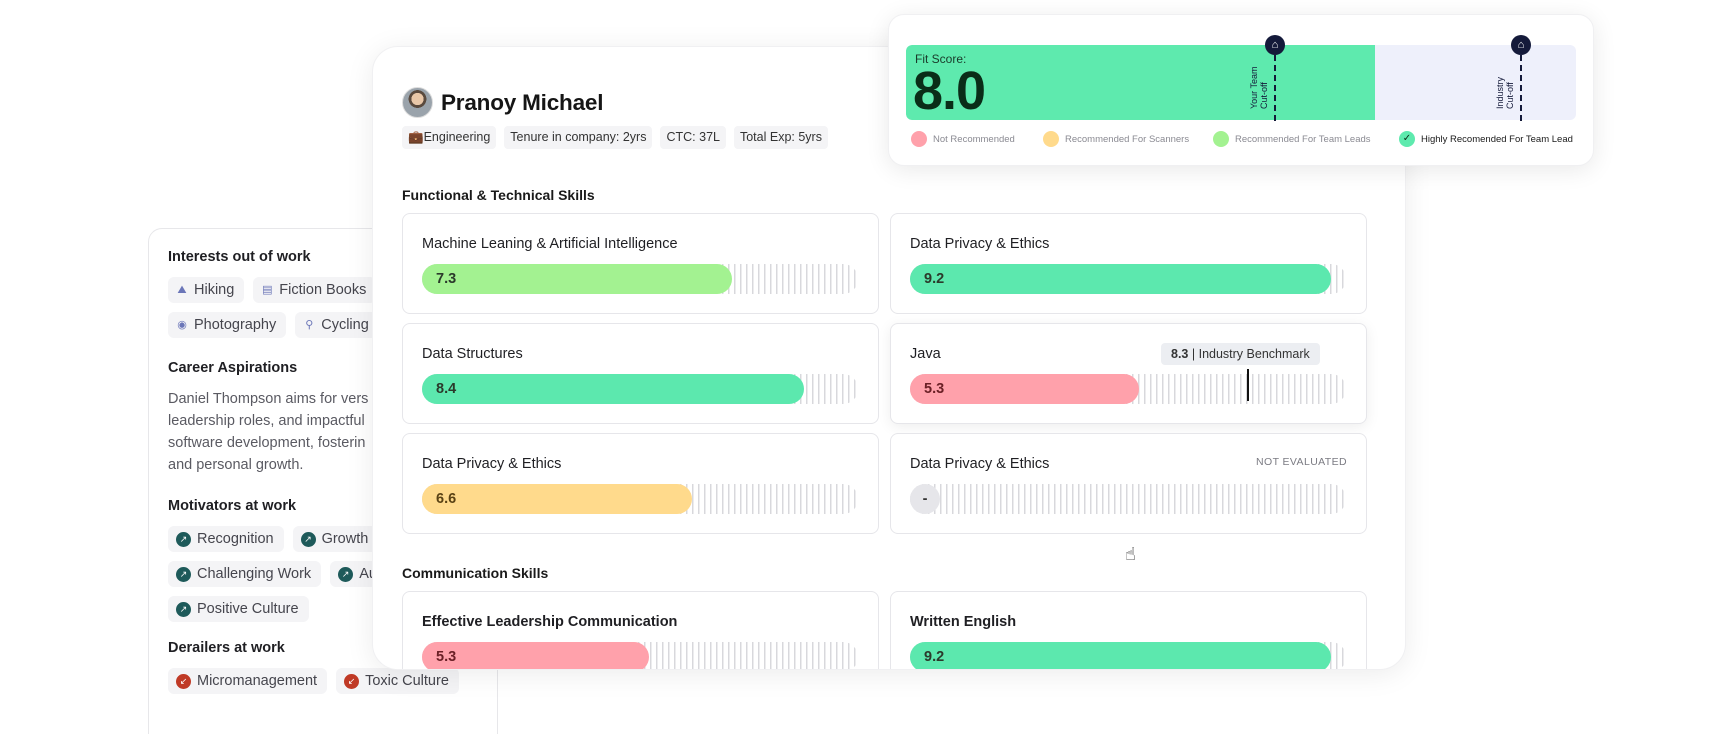  What do you see at coordinates (1303, 139) in the screenshot?
I see `legend-label: Recommended For Team Leads` at bounding box center [1303, 139].